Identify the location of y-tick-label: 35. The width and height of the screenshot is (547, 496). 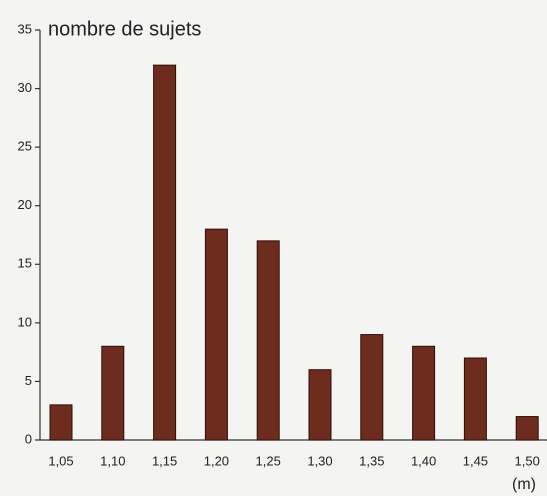
(25, 28).